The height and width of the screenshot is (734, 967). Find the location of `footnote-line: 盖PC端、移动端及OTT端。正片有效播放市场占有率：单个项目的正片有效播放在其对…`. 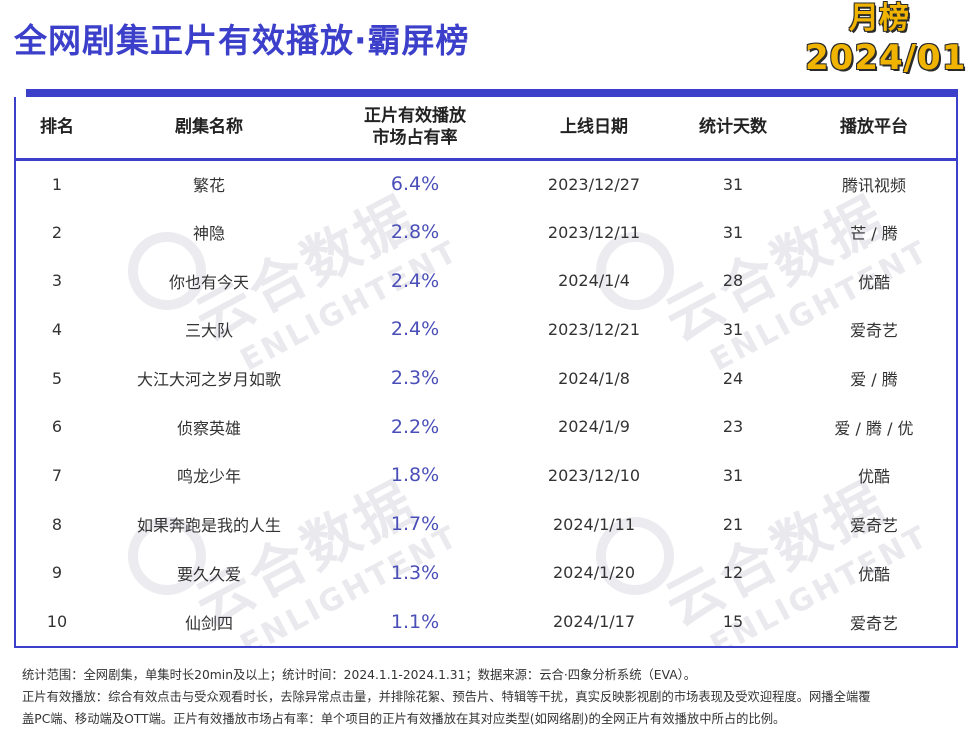

footnote-line: 盖PC端、移动端及OTT端。正片有效播放市场占有率：单个项目的正片有效播放在其对… is located at coordinates (404, 719).